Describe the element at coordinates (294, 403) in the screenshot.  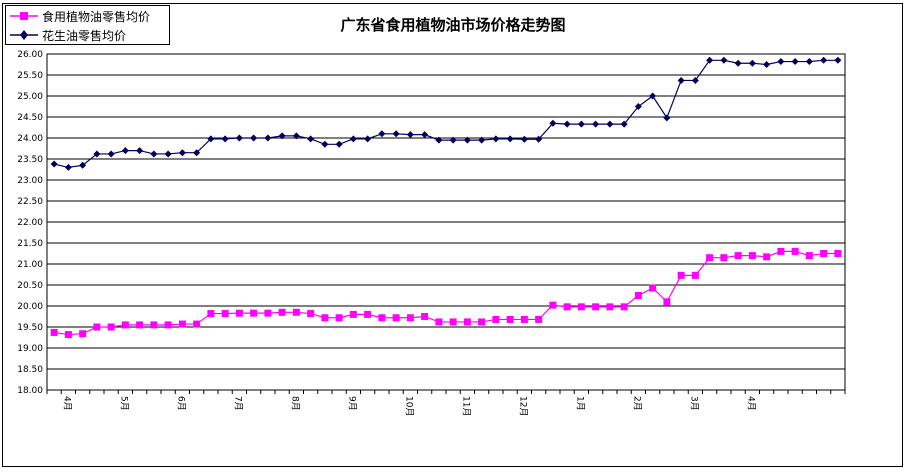
I see `x-tick-label: 8月` at that location.